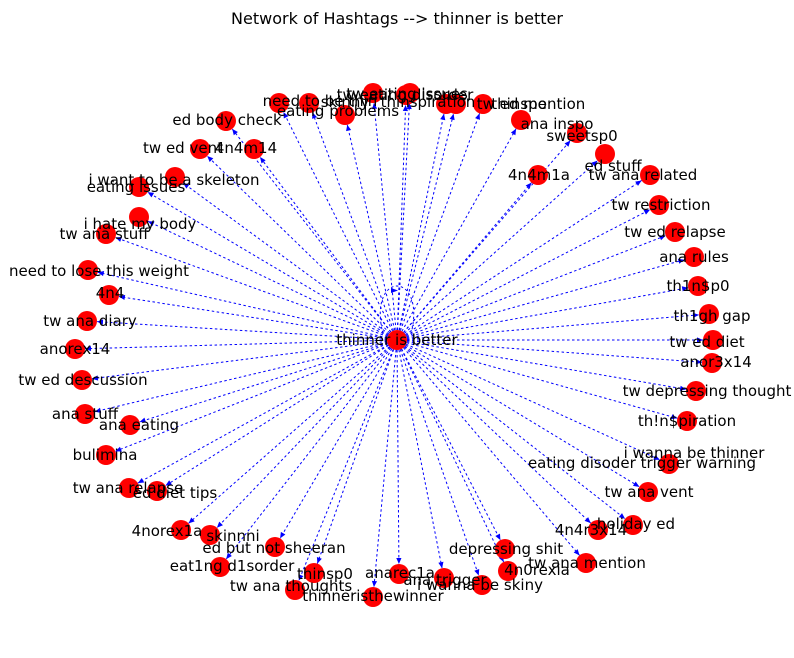 The width and height of the screenshot is (794, 658). Describe the element at coordinates (136, 187) in the screenshot. I see `node-label: eating issues` at that location.